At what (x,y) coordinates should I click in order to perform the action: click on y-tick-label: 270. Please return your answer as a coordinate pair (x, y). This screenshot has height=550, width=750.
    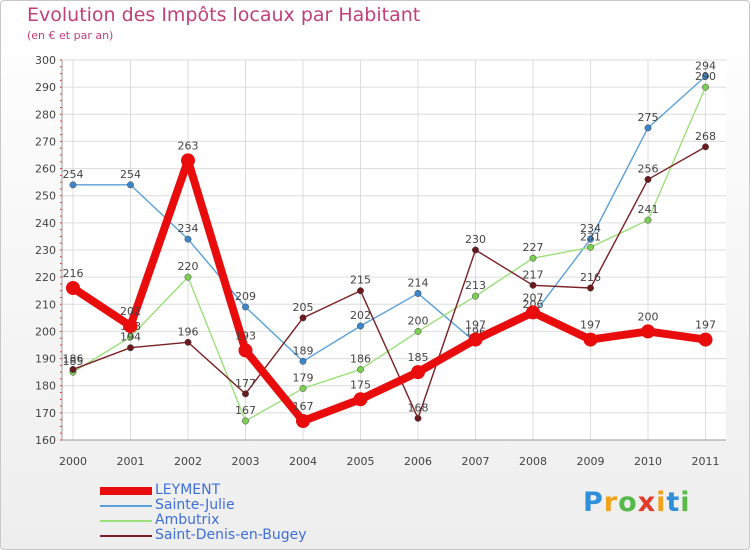
    Looking at the image, I should click on (45, 141).